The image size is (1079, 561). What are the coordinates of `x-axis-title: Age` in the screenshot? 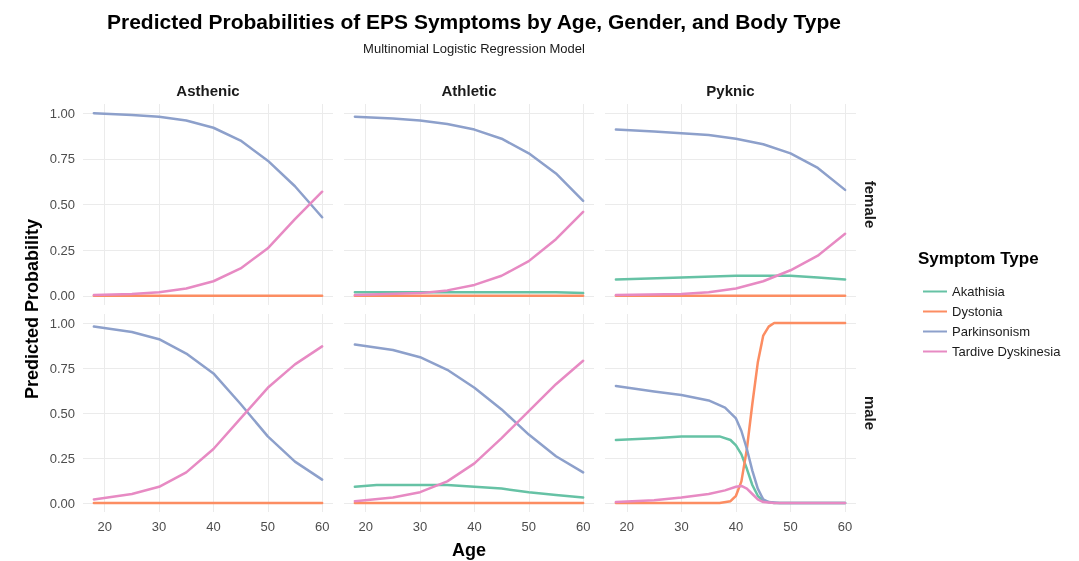 It's located at (469, 550).